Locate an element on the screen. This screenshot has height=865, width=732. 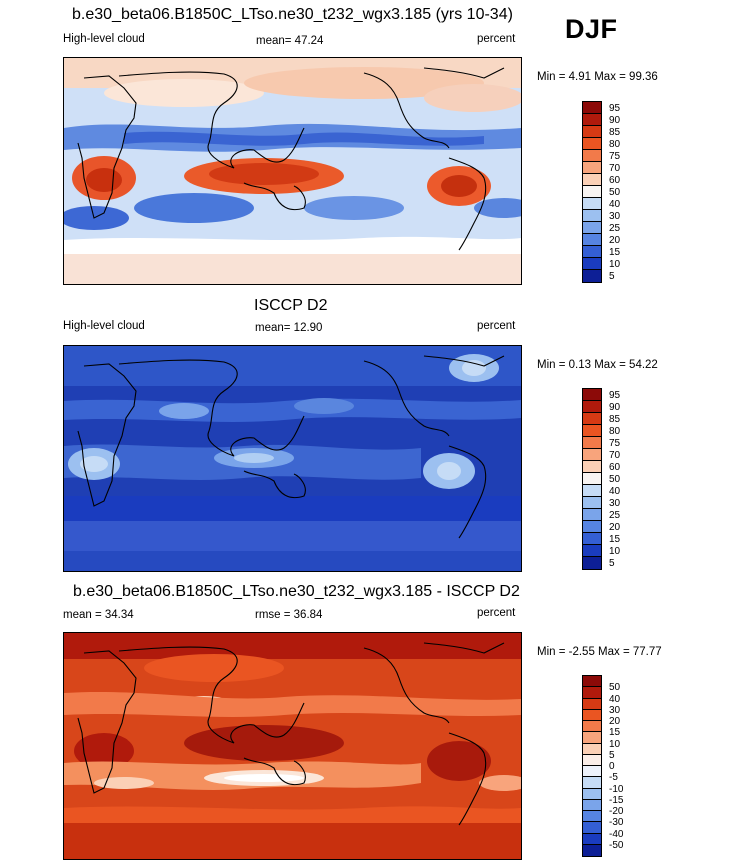
panel1-minmax: Min = 4.91 Max = 99.36 is located at coordinates (597, 77).